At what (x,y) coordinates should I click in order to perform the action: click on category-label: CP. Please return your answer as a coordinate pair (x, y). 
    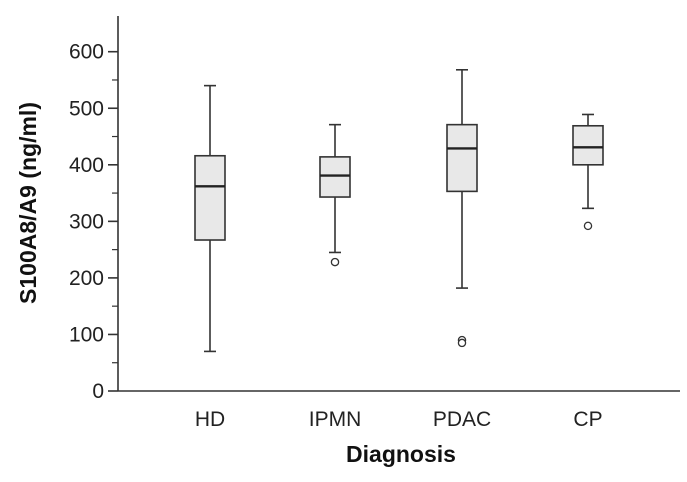
    Looking at the image, I should click on (587, 419).